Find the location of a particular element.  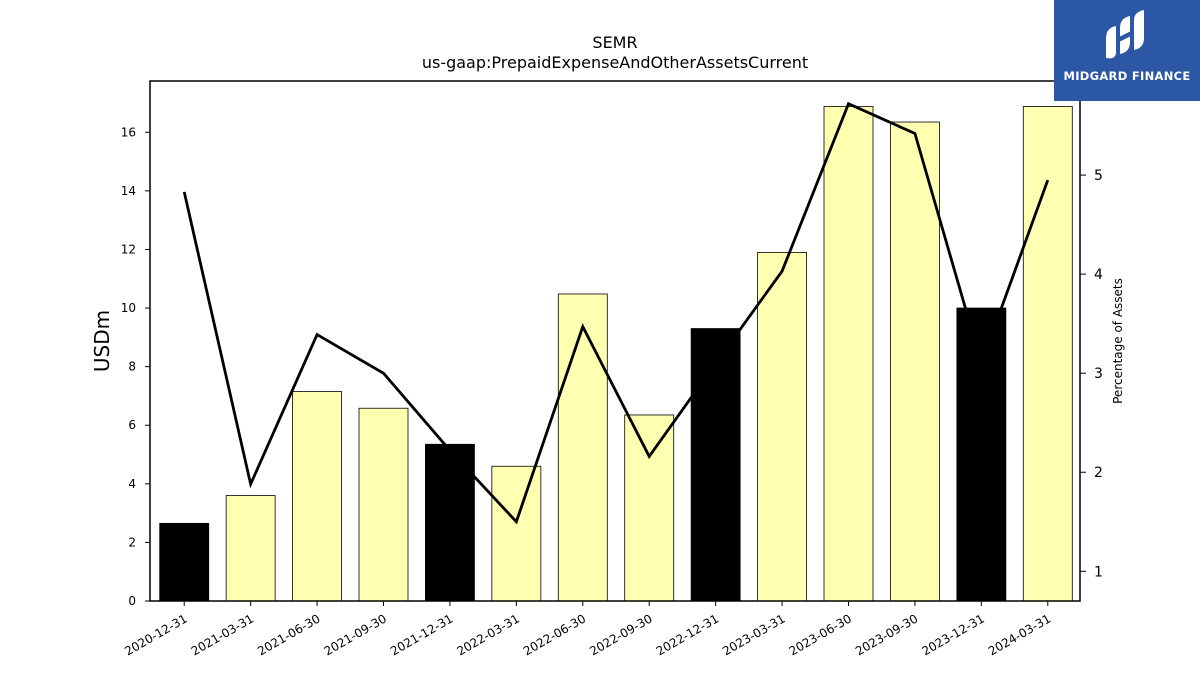

x-tick-label: 2022-06-30 is located at coordinates (554, 634).